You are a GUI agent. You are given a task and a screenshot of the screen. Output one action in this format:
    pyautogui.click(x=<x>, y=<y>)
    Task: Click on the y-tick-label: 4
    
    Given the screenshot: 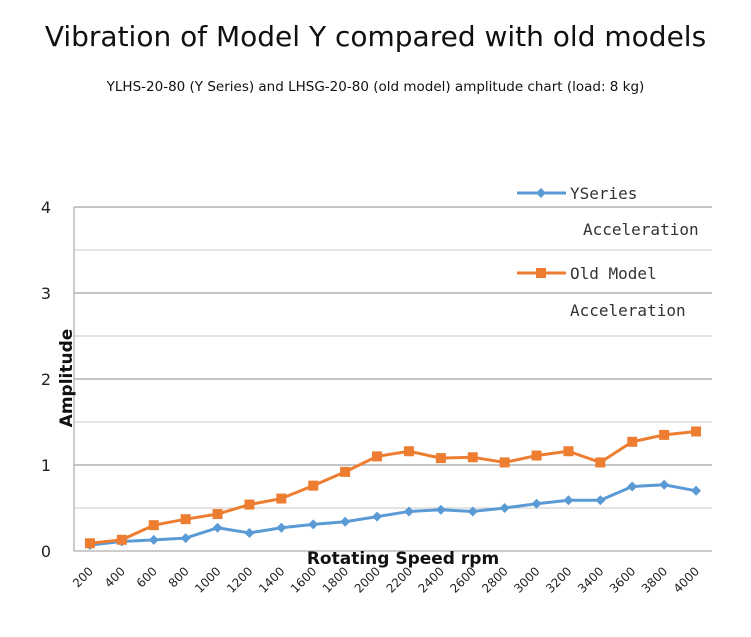 What is the action you would take?
    pyautogui.click(x=46, y=207)
    